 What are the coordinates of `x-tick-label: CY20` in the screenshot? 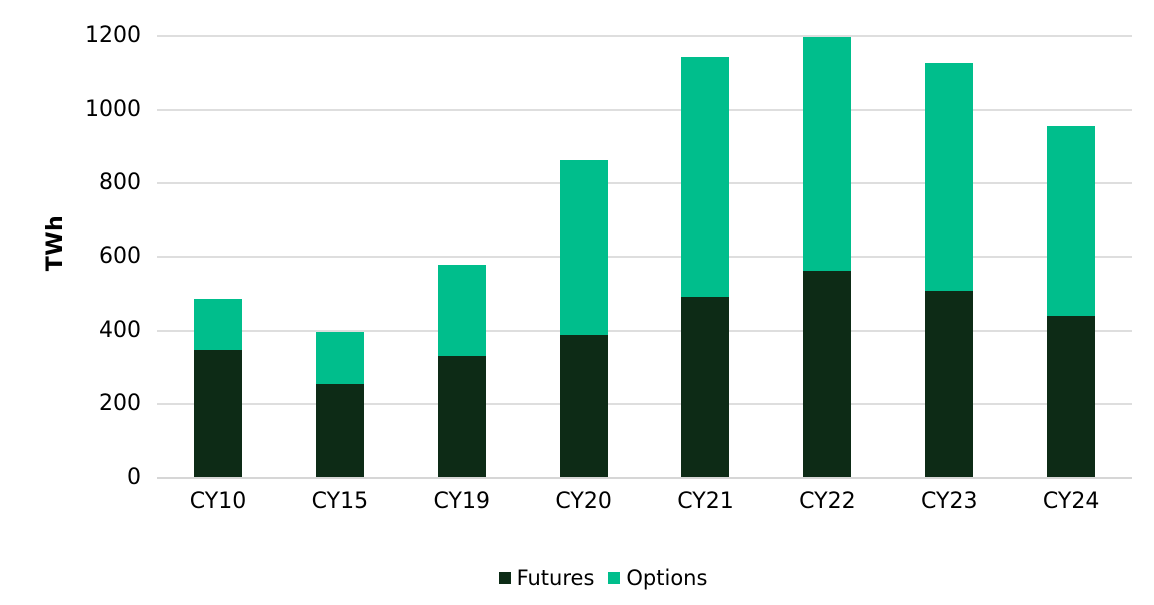 It's located at (583, 501).